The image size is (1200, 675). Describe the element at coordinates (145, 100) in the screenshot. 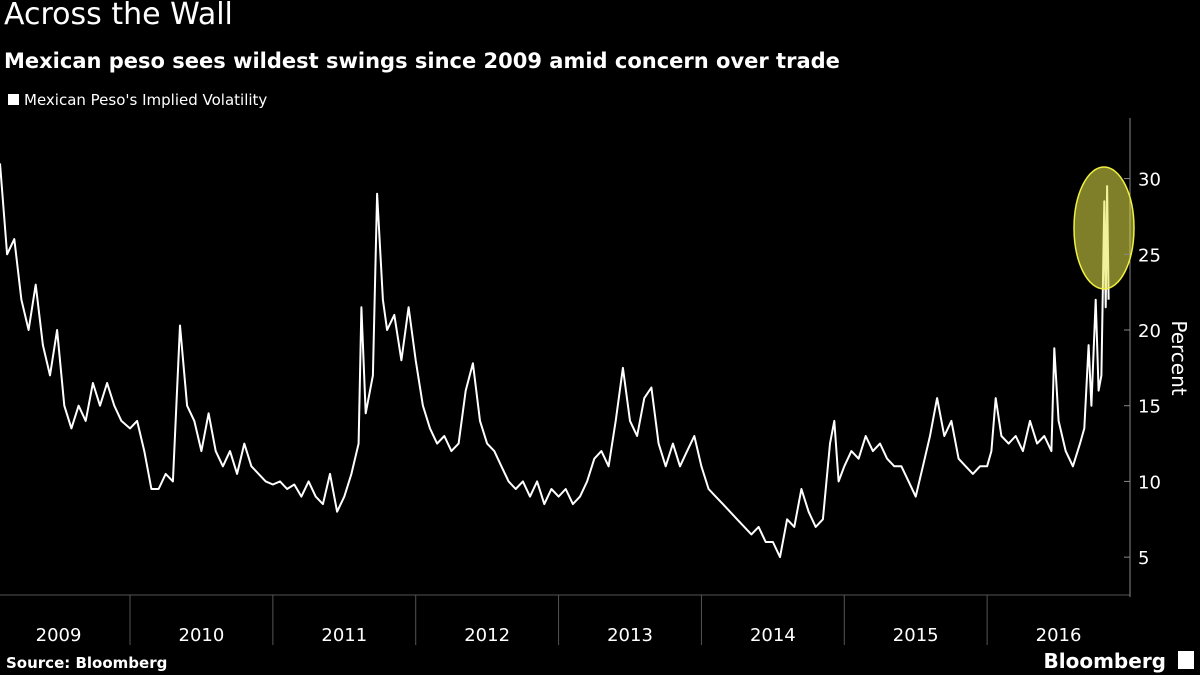

I see `legend-label: Mexican Peso's Implied Volatility` at that location.